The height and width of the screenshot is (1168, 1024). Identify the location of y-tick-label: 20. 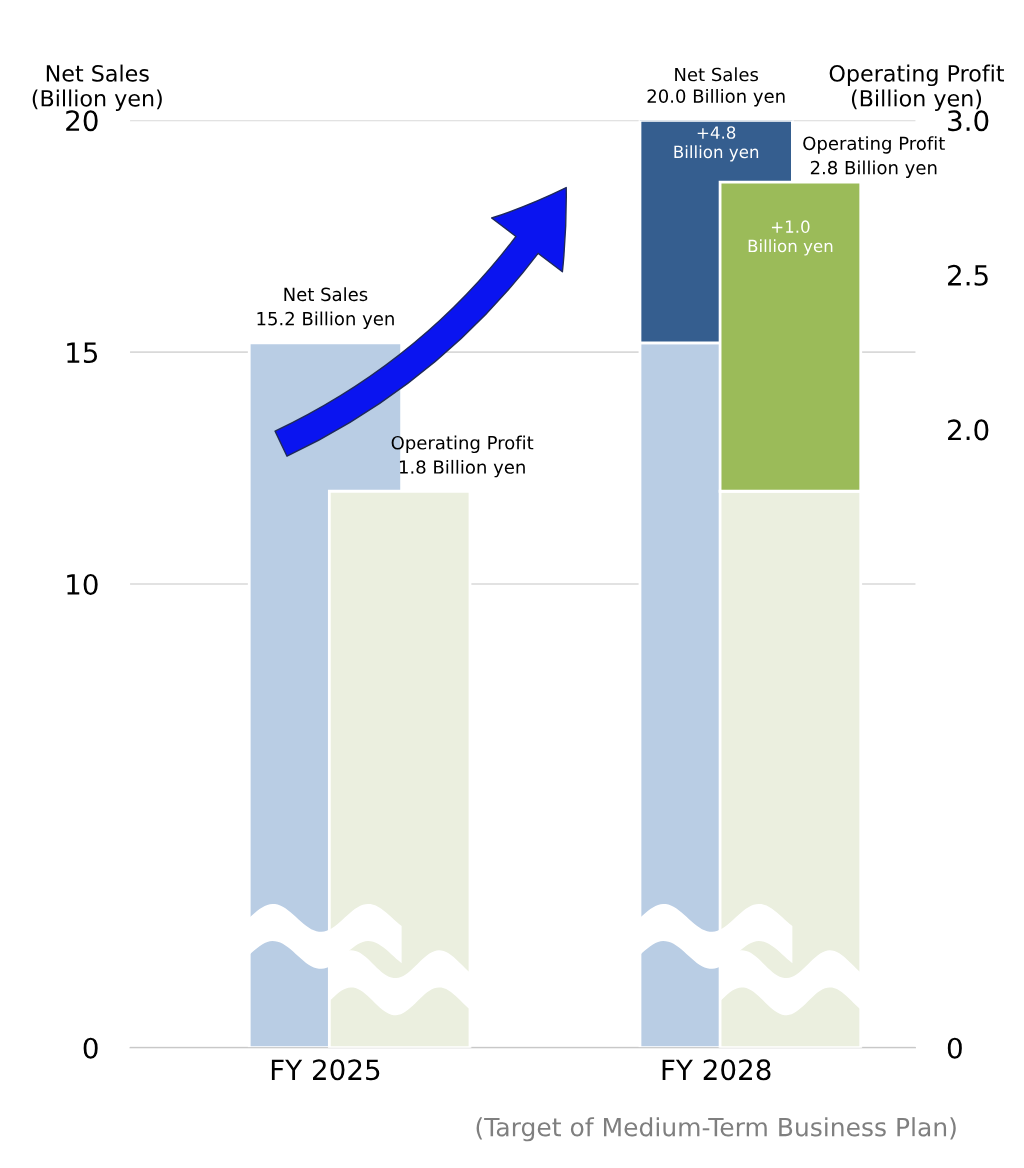
(82, 121).